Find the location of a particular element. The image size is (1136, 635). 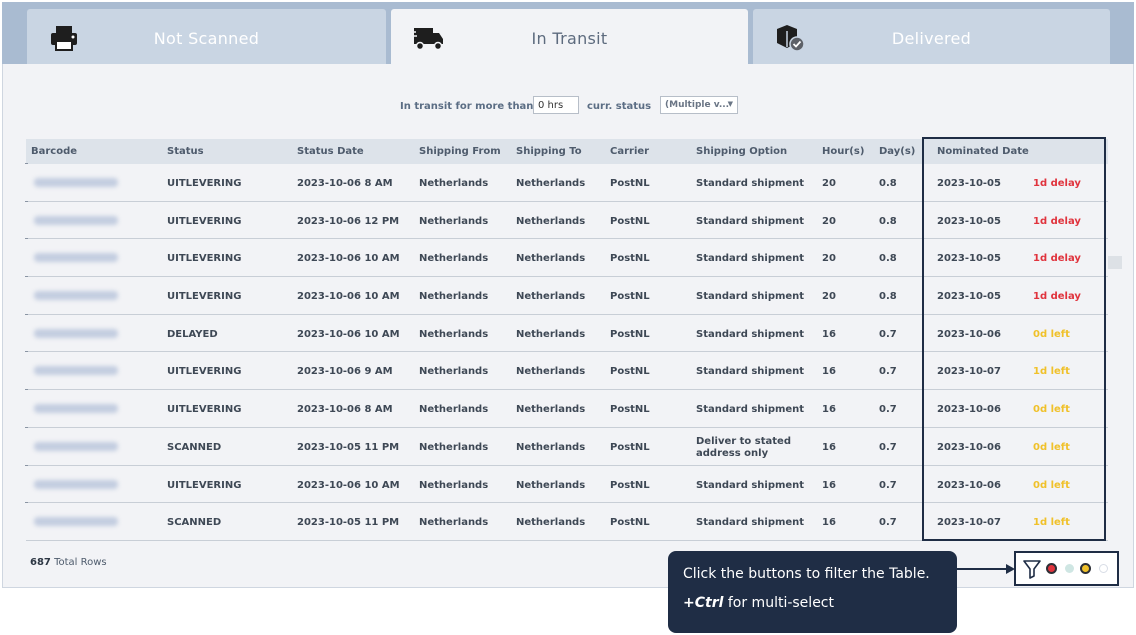

status-date-cell: 2023-10-06 10 AM is located at coordinates (348, 485).